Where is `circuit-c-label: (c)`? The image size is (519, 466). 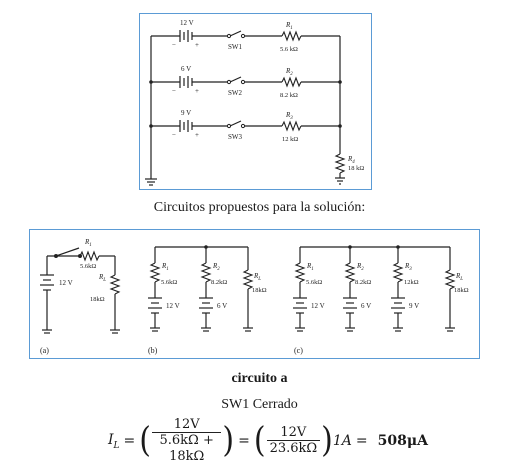 circuit-c-label: (c) is located at coordinates (298, 350).